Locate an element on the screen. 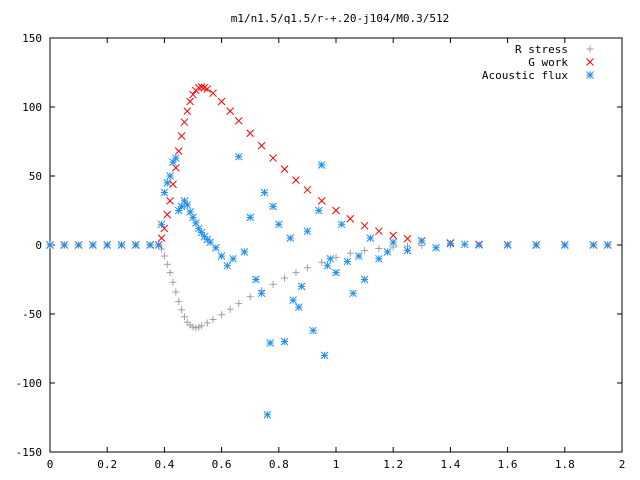 Image resolution: width=640 pixels, height=480 pixels. x-tick-label: 0.6 is located at coordinates (222, 464).